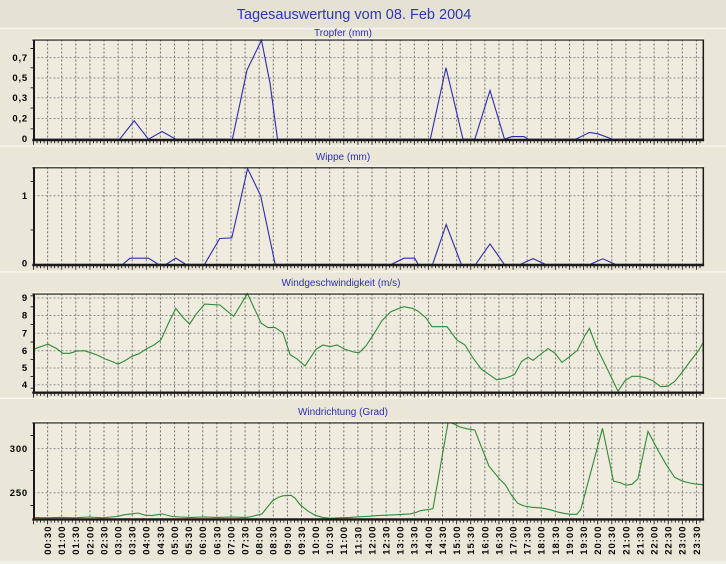  What do you see at coordinates (25, 368) in the screenshot?
I see `svg-text: 5` at bounding box center [25, 368].